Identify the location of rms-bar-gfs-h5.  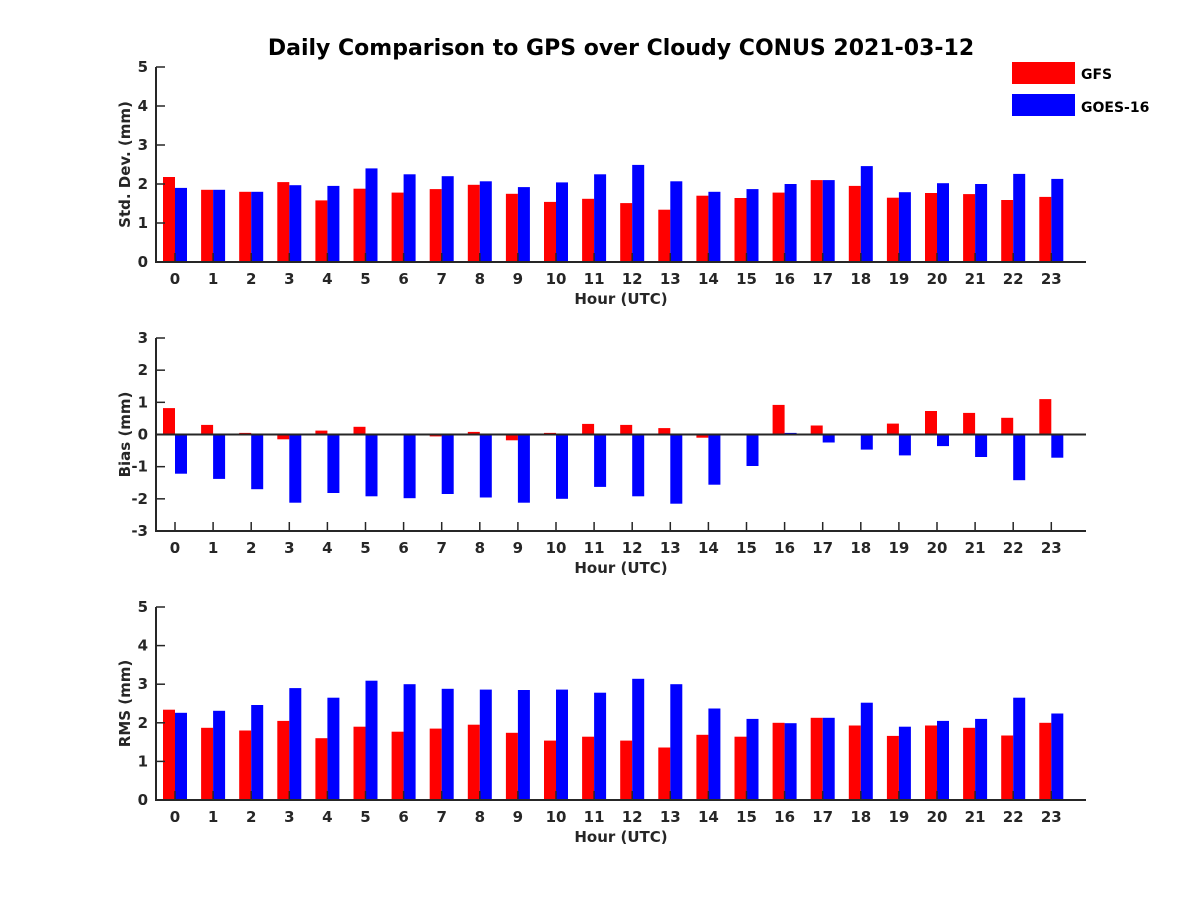
(359, 763).